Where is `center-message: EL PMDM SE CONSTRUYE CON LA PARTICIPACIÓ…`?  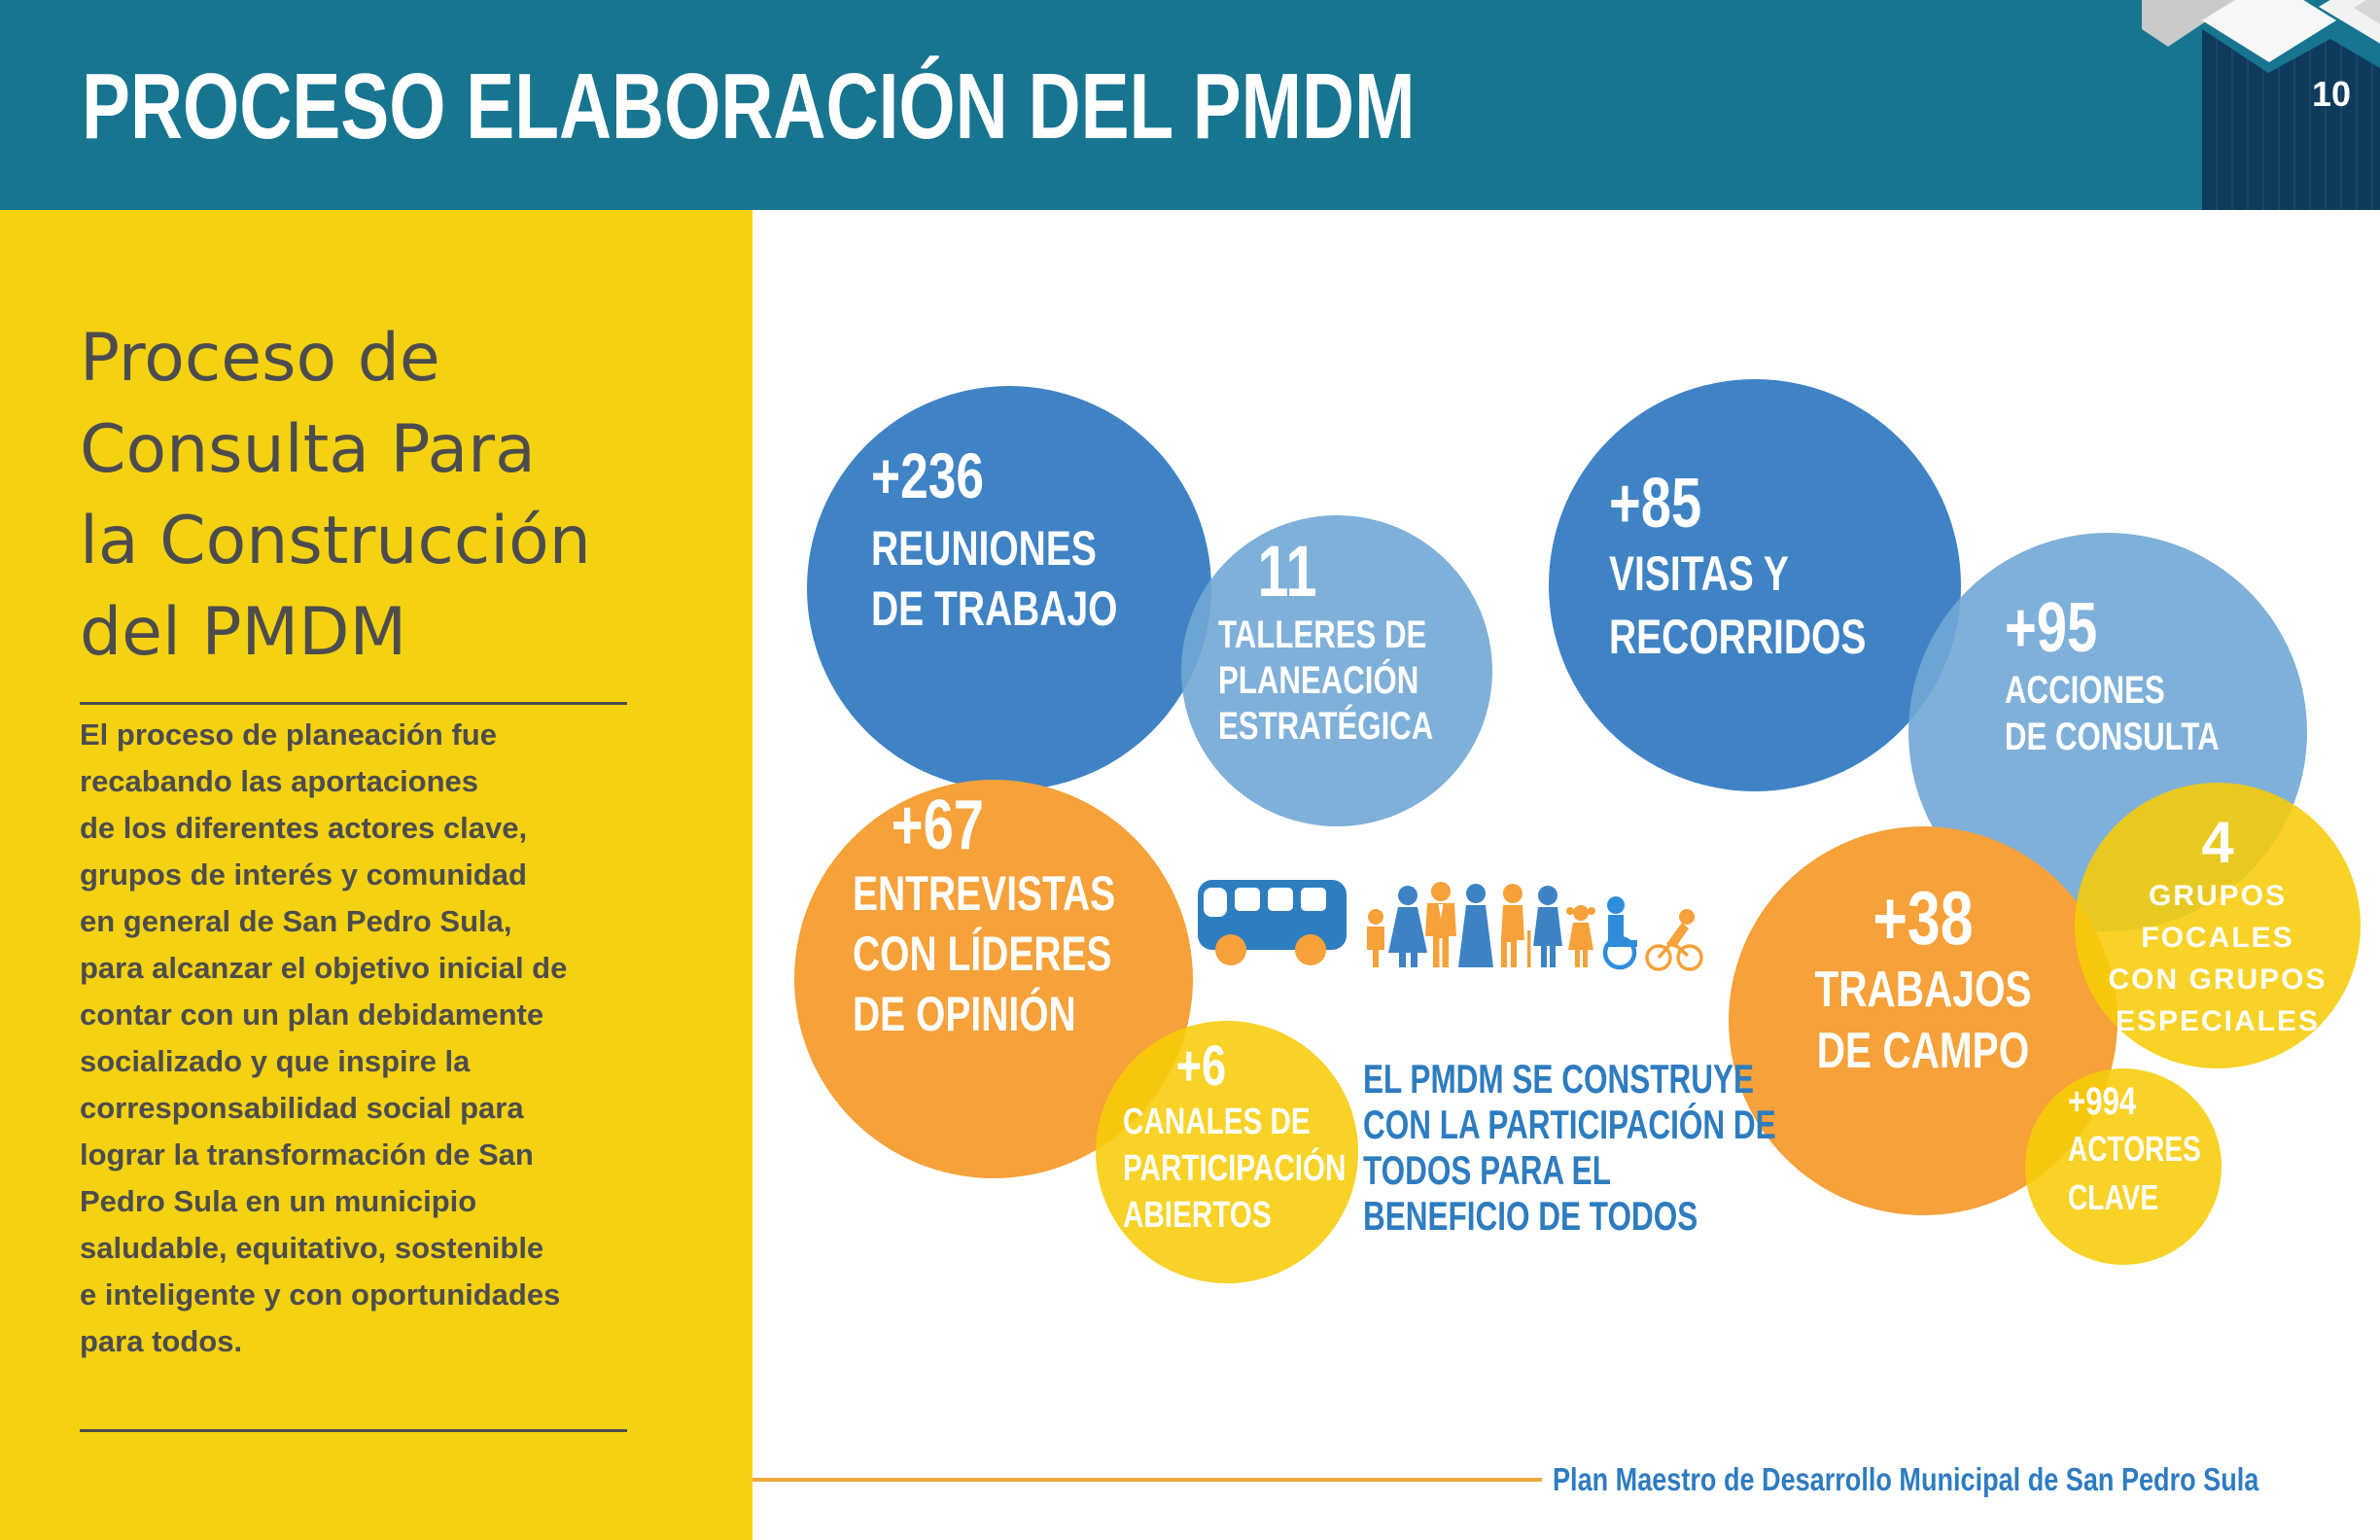 center-message: EL PMDM SE CONSTRUYE CON LA PARTICIPACIÓ… is located at coordinates (1638, 1147).